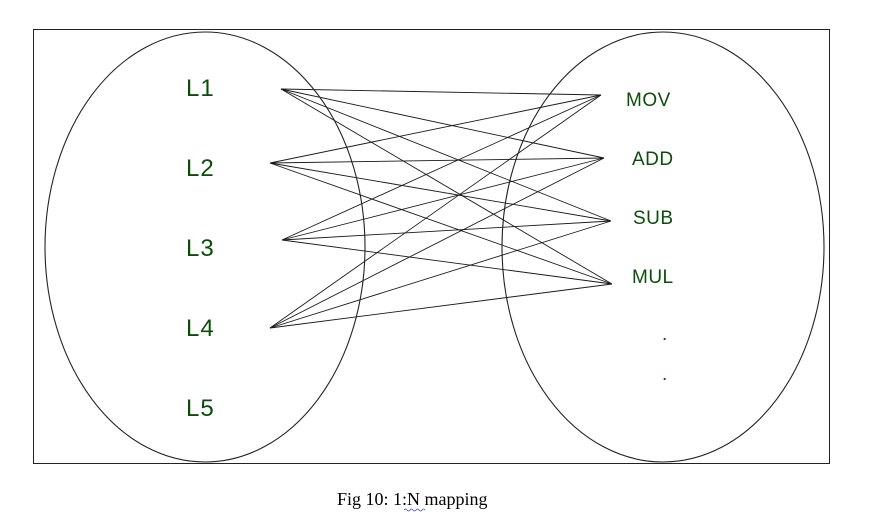  I want to click on edge-l1-add, so click(442, 123).